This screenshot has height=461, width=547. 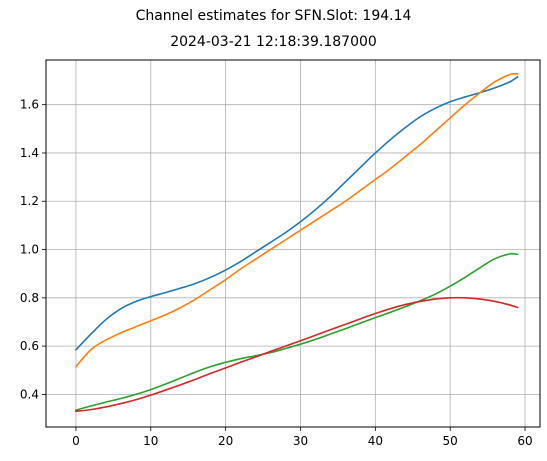 I want to click on x-tick-label: 20, so click(x=225, y=441).